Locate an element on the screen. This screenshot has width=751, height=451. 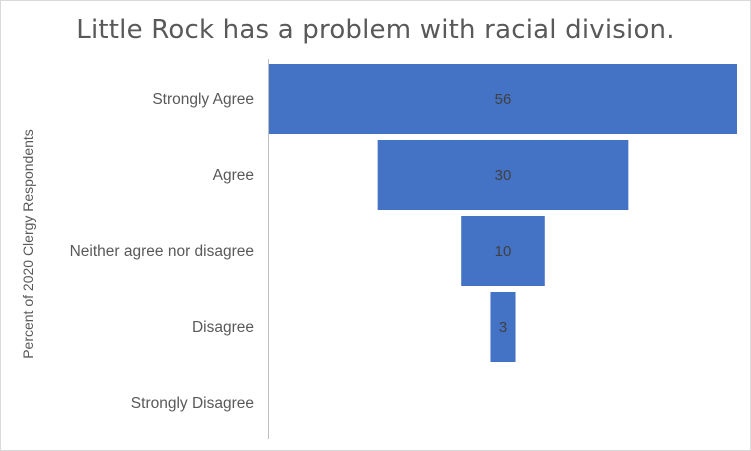
data-label: 3 is located at coordinates (503, 327).